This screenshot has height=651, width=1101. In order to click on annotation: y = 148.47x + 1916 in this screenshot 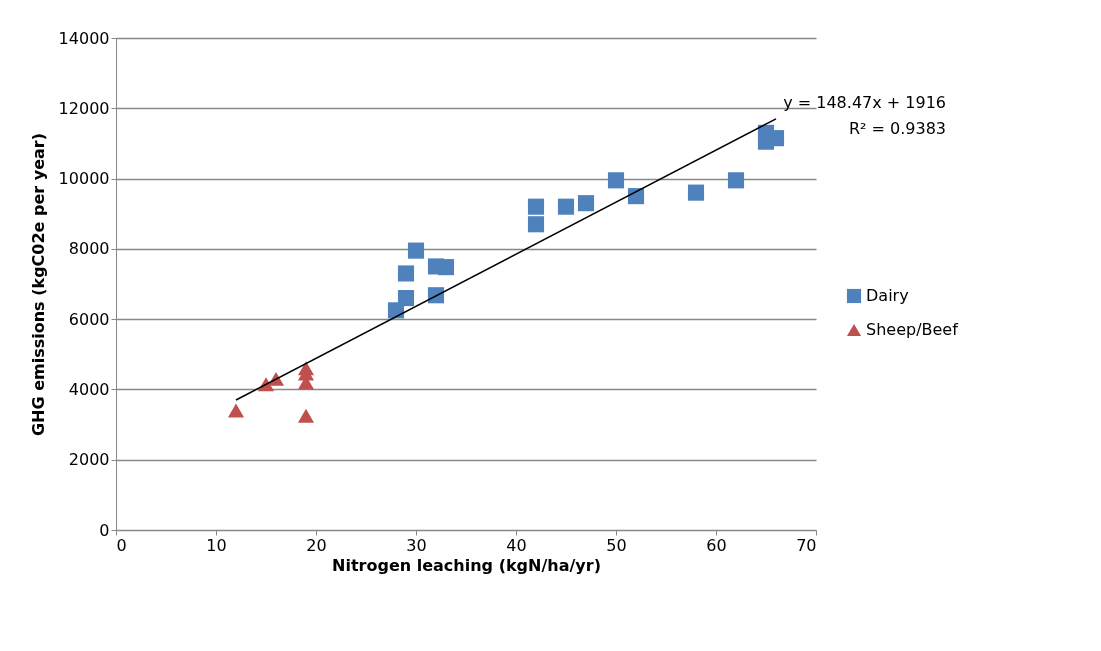, I will do `click(864, 102)`.